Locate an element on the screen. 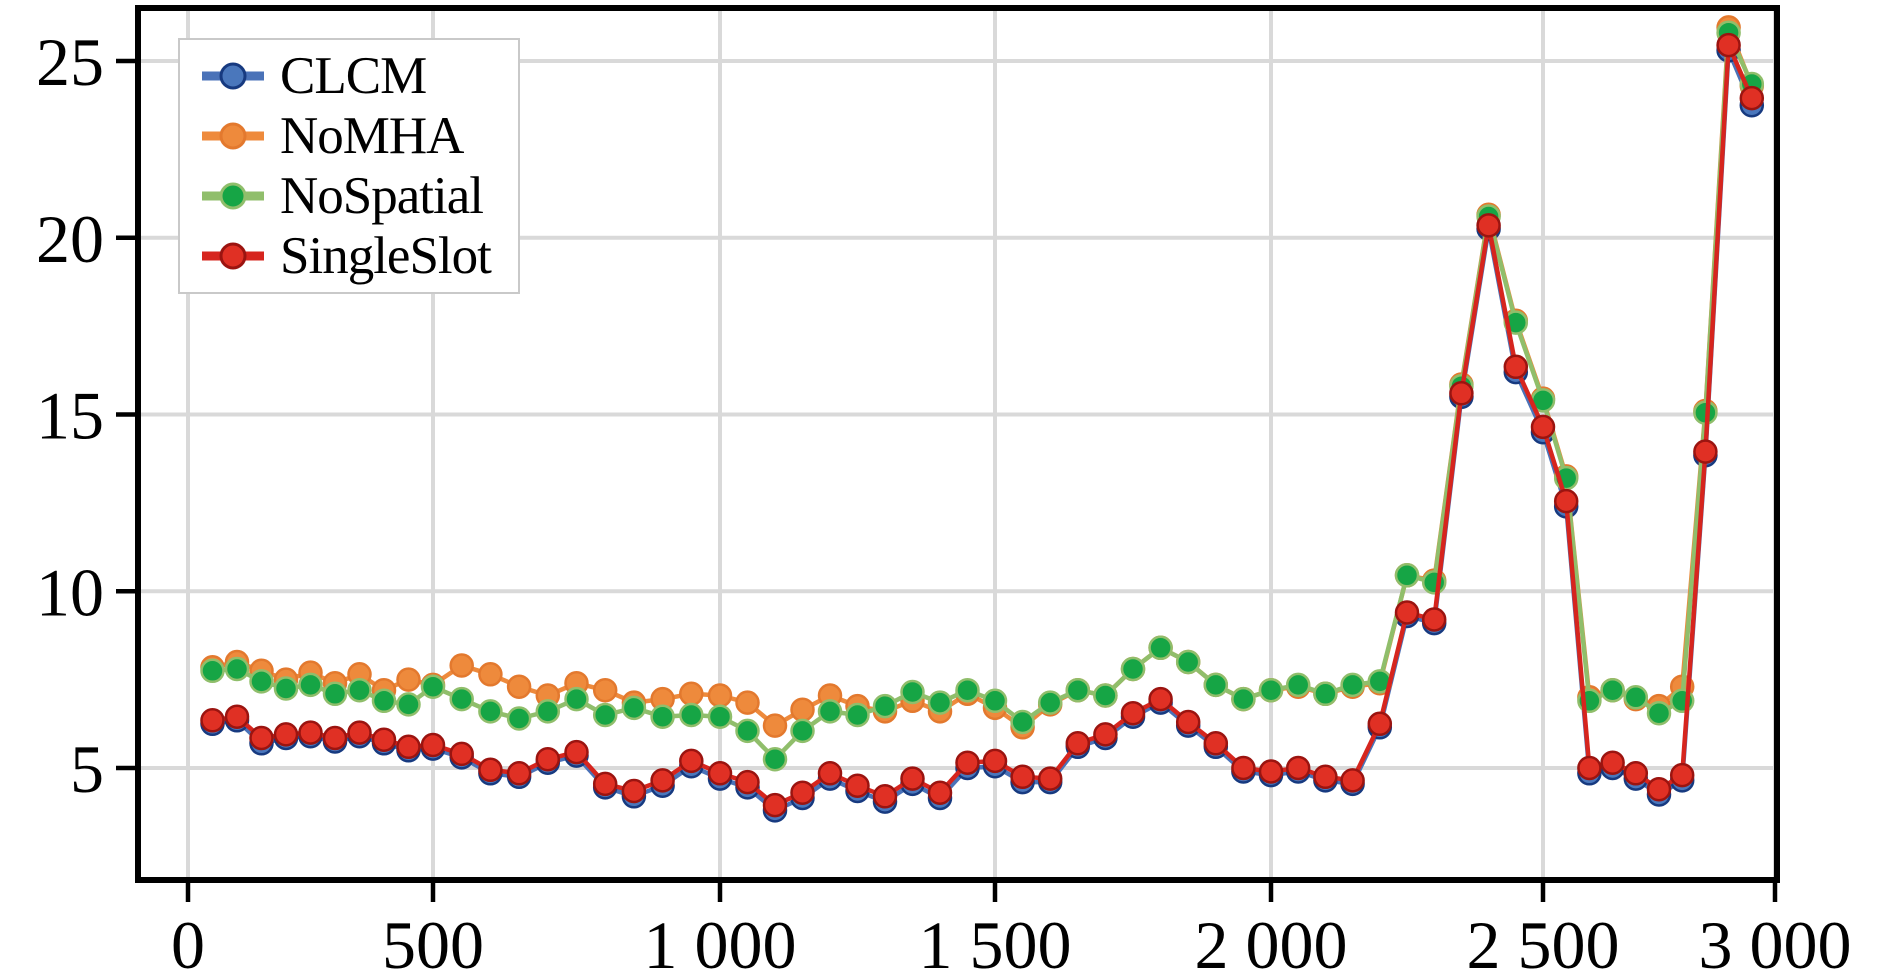 The width and height of the screenshot is (1890, 979). svg-text: 3 000 is located at coordinates (1775, 943).